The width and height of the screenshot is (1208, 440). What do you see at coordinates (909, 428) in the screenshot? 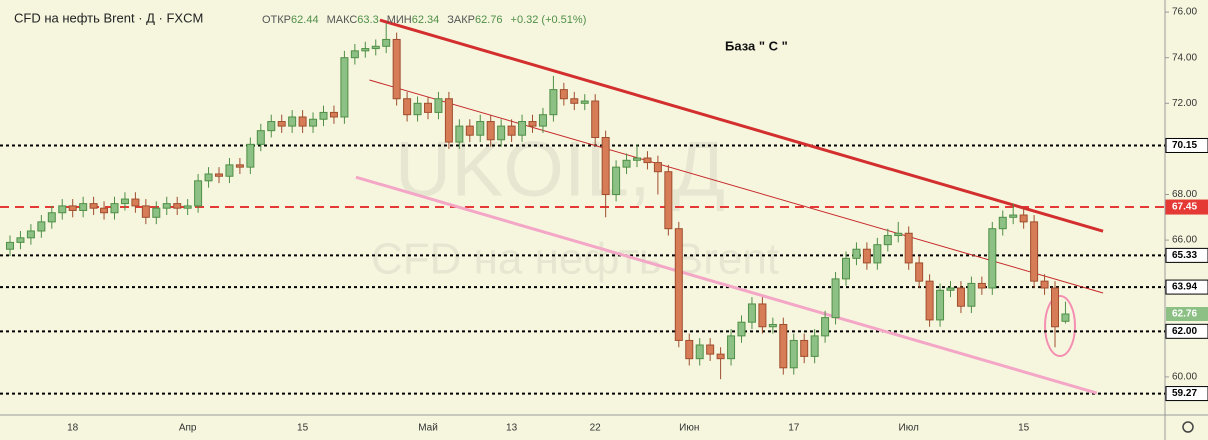
I see `x-tick-label: Июл` at bounding box center [909, 428].